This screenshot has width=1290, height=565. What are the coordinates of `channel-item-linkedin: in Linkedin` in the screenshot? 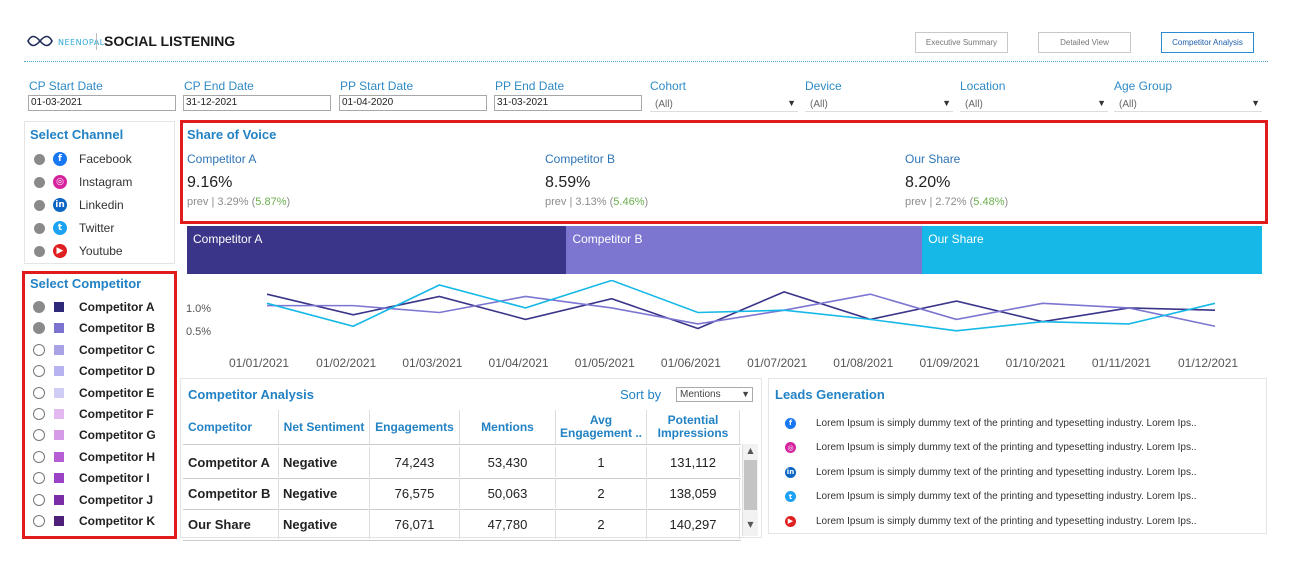 It's located at (79, 205).